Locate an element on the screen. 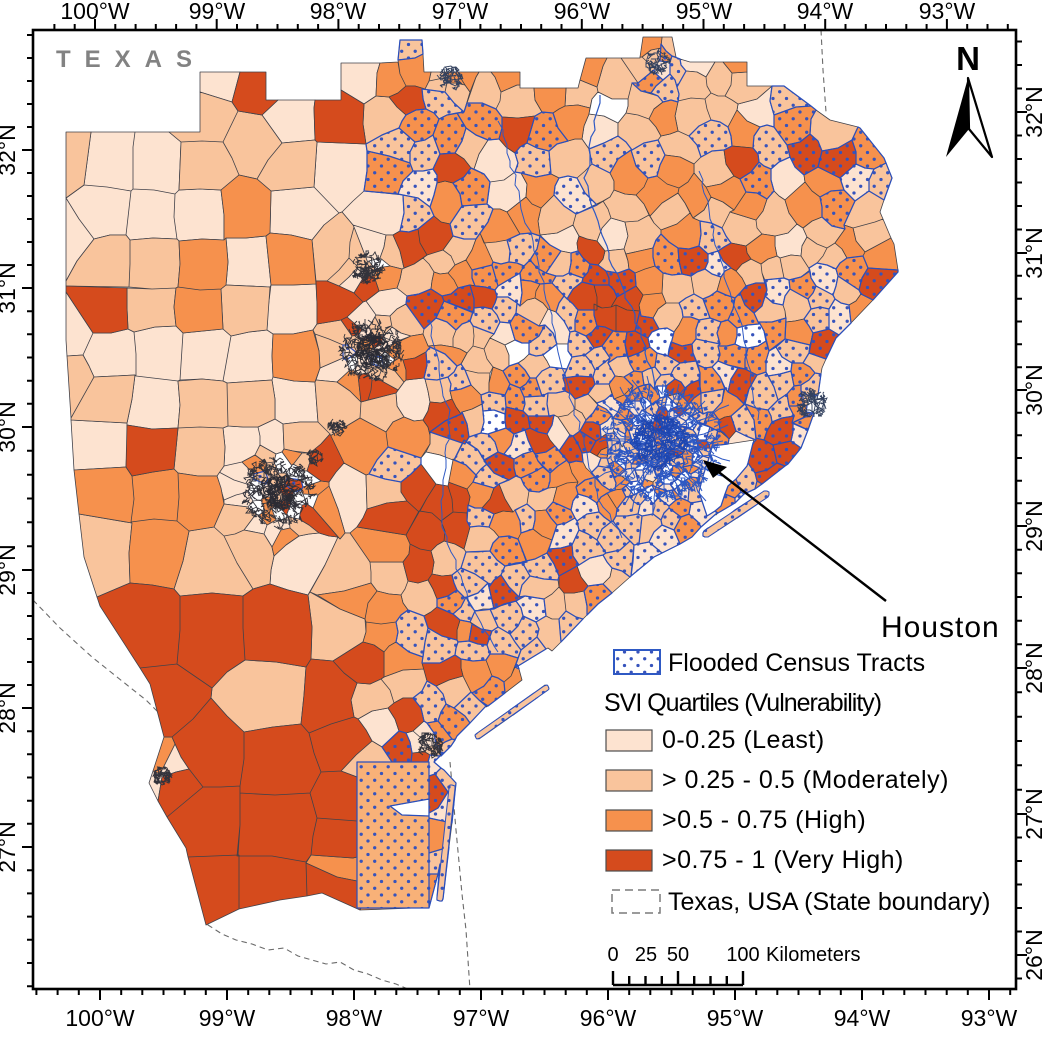 Image resolution: width=1050 pixels, height=1038 pixels. svg-text: Kilometers is located at coordinates (813, 955).